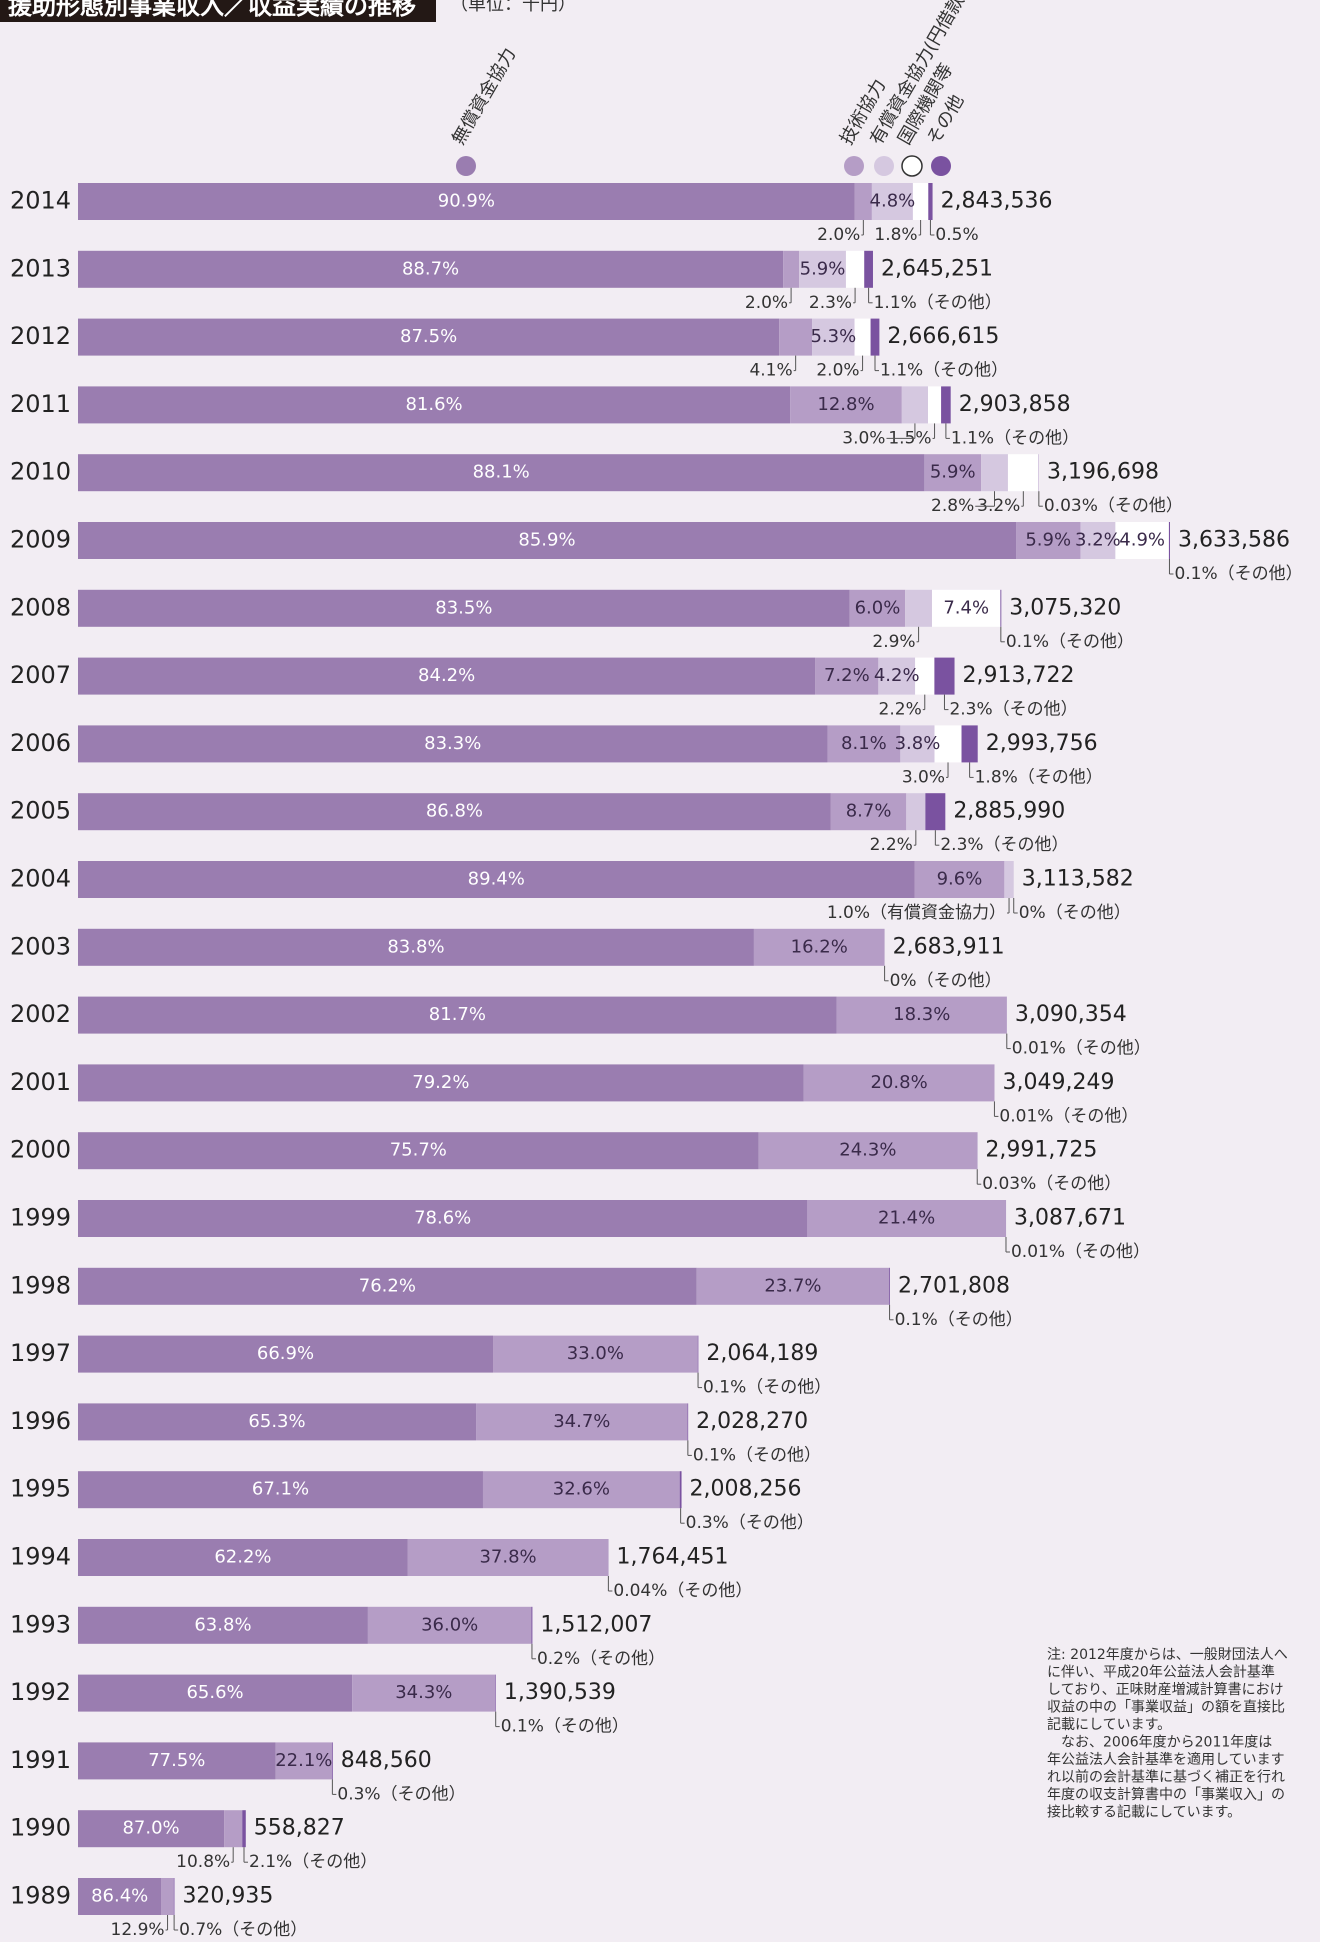 The image size is (1320, 1942). I want to click on data-label: 86.4%, so click(119, 1896).